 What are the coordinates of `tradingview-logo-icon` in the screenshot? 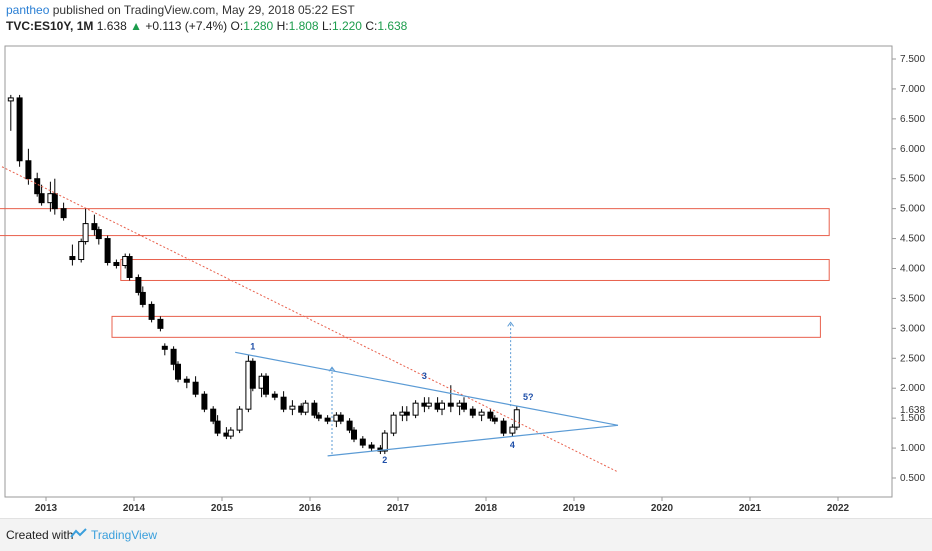 It's located at (78, 533).